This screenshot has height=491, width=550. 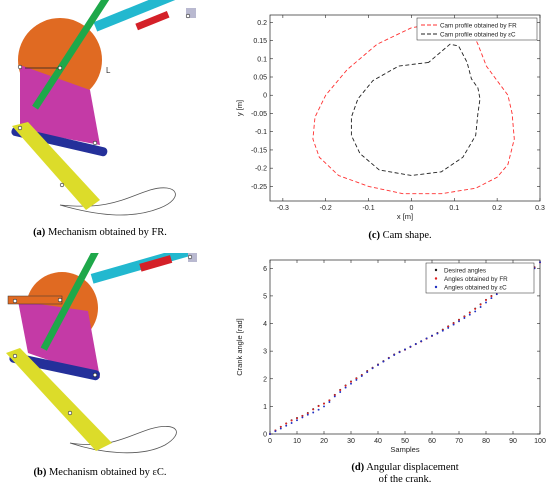 What do you see at coordinates (476, 279) in the screenshot?
I see `legend-entry-1: Angles obtained by FR` at bounding box center [476, 279].